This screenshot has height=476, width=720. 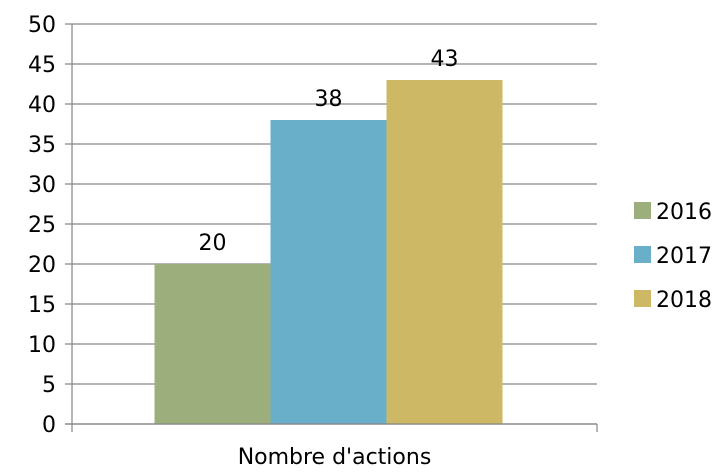 I want to click on legend-swatch-2017, so click(x=642, y=254).